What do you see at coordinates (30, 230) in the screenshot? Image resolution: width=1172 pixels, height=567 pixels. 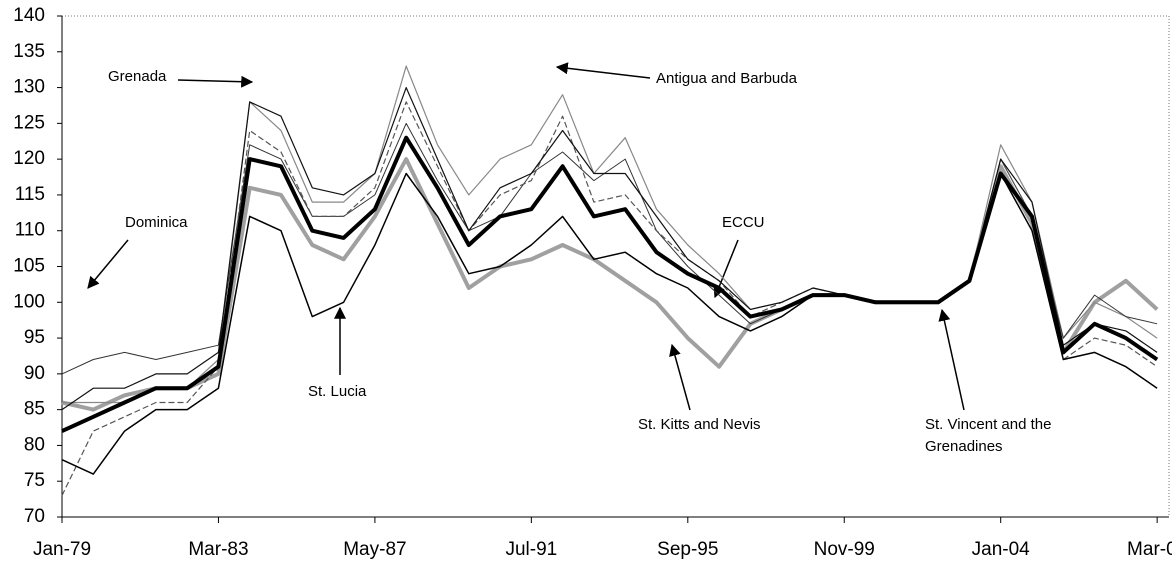 I see `y-tick-label: 110` at bounding box center [30, 230].